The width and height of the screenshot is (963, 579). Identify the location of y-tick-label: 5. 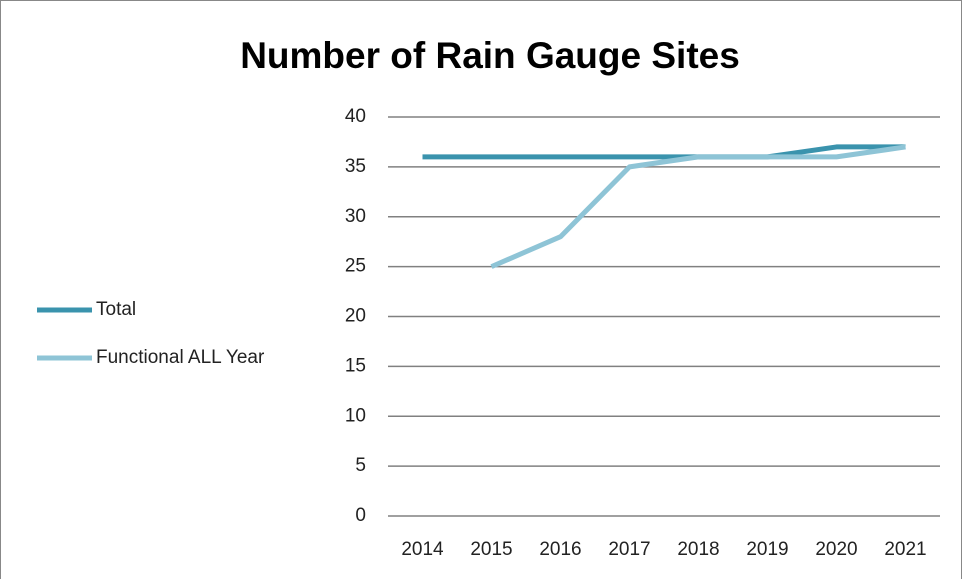
(360, 465).